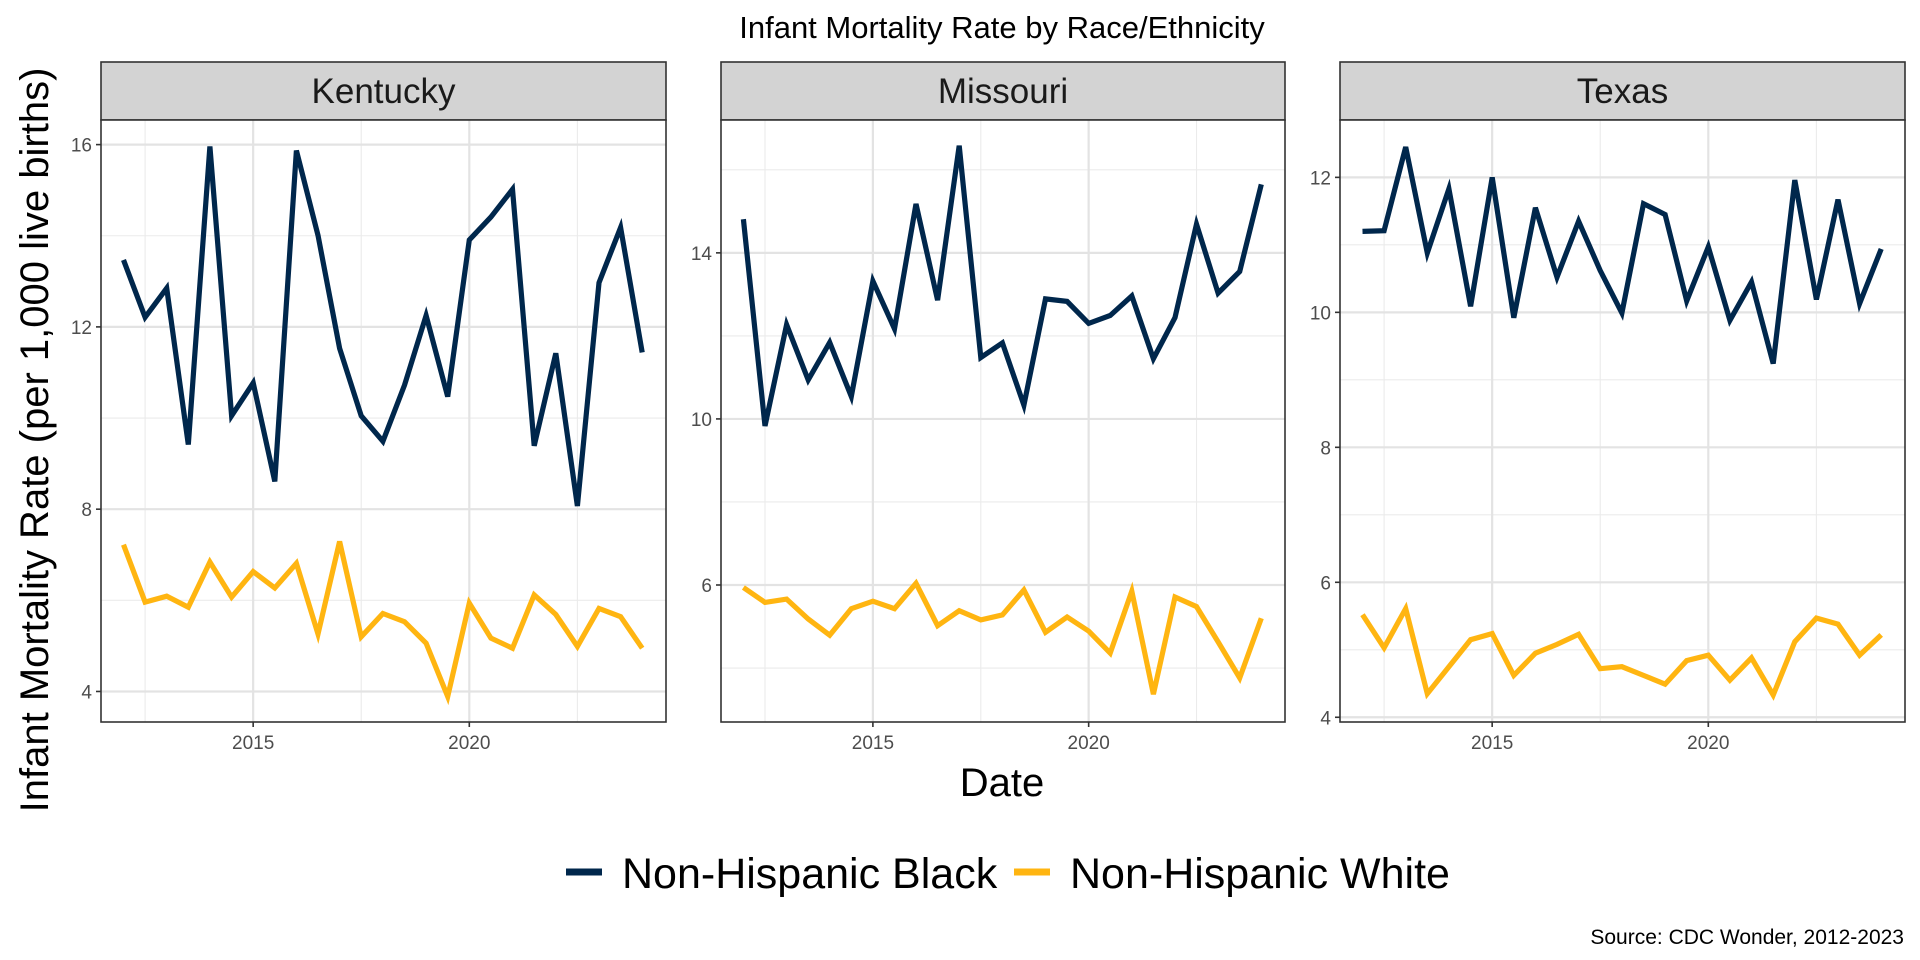 This screenshot has height=960, width=1920. I want to click on legend-item: Non-Hispanic White, so click(1232, 874).